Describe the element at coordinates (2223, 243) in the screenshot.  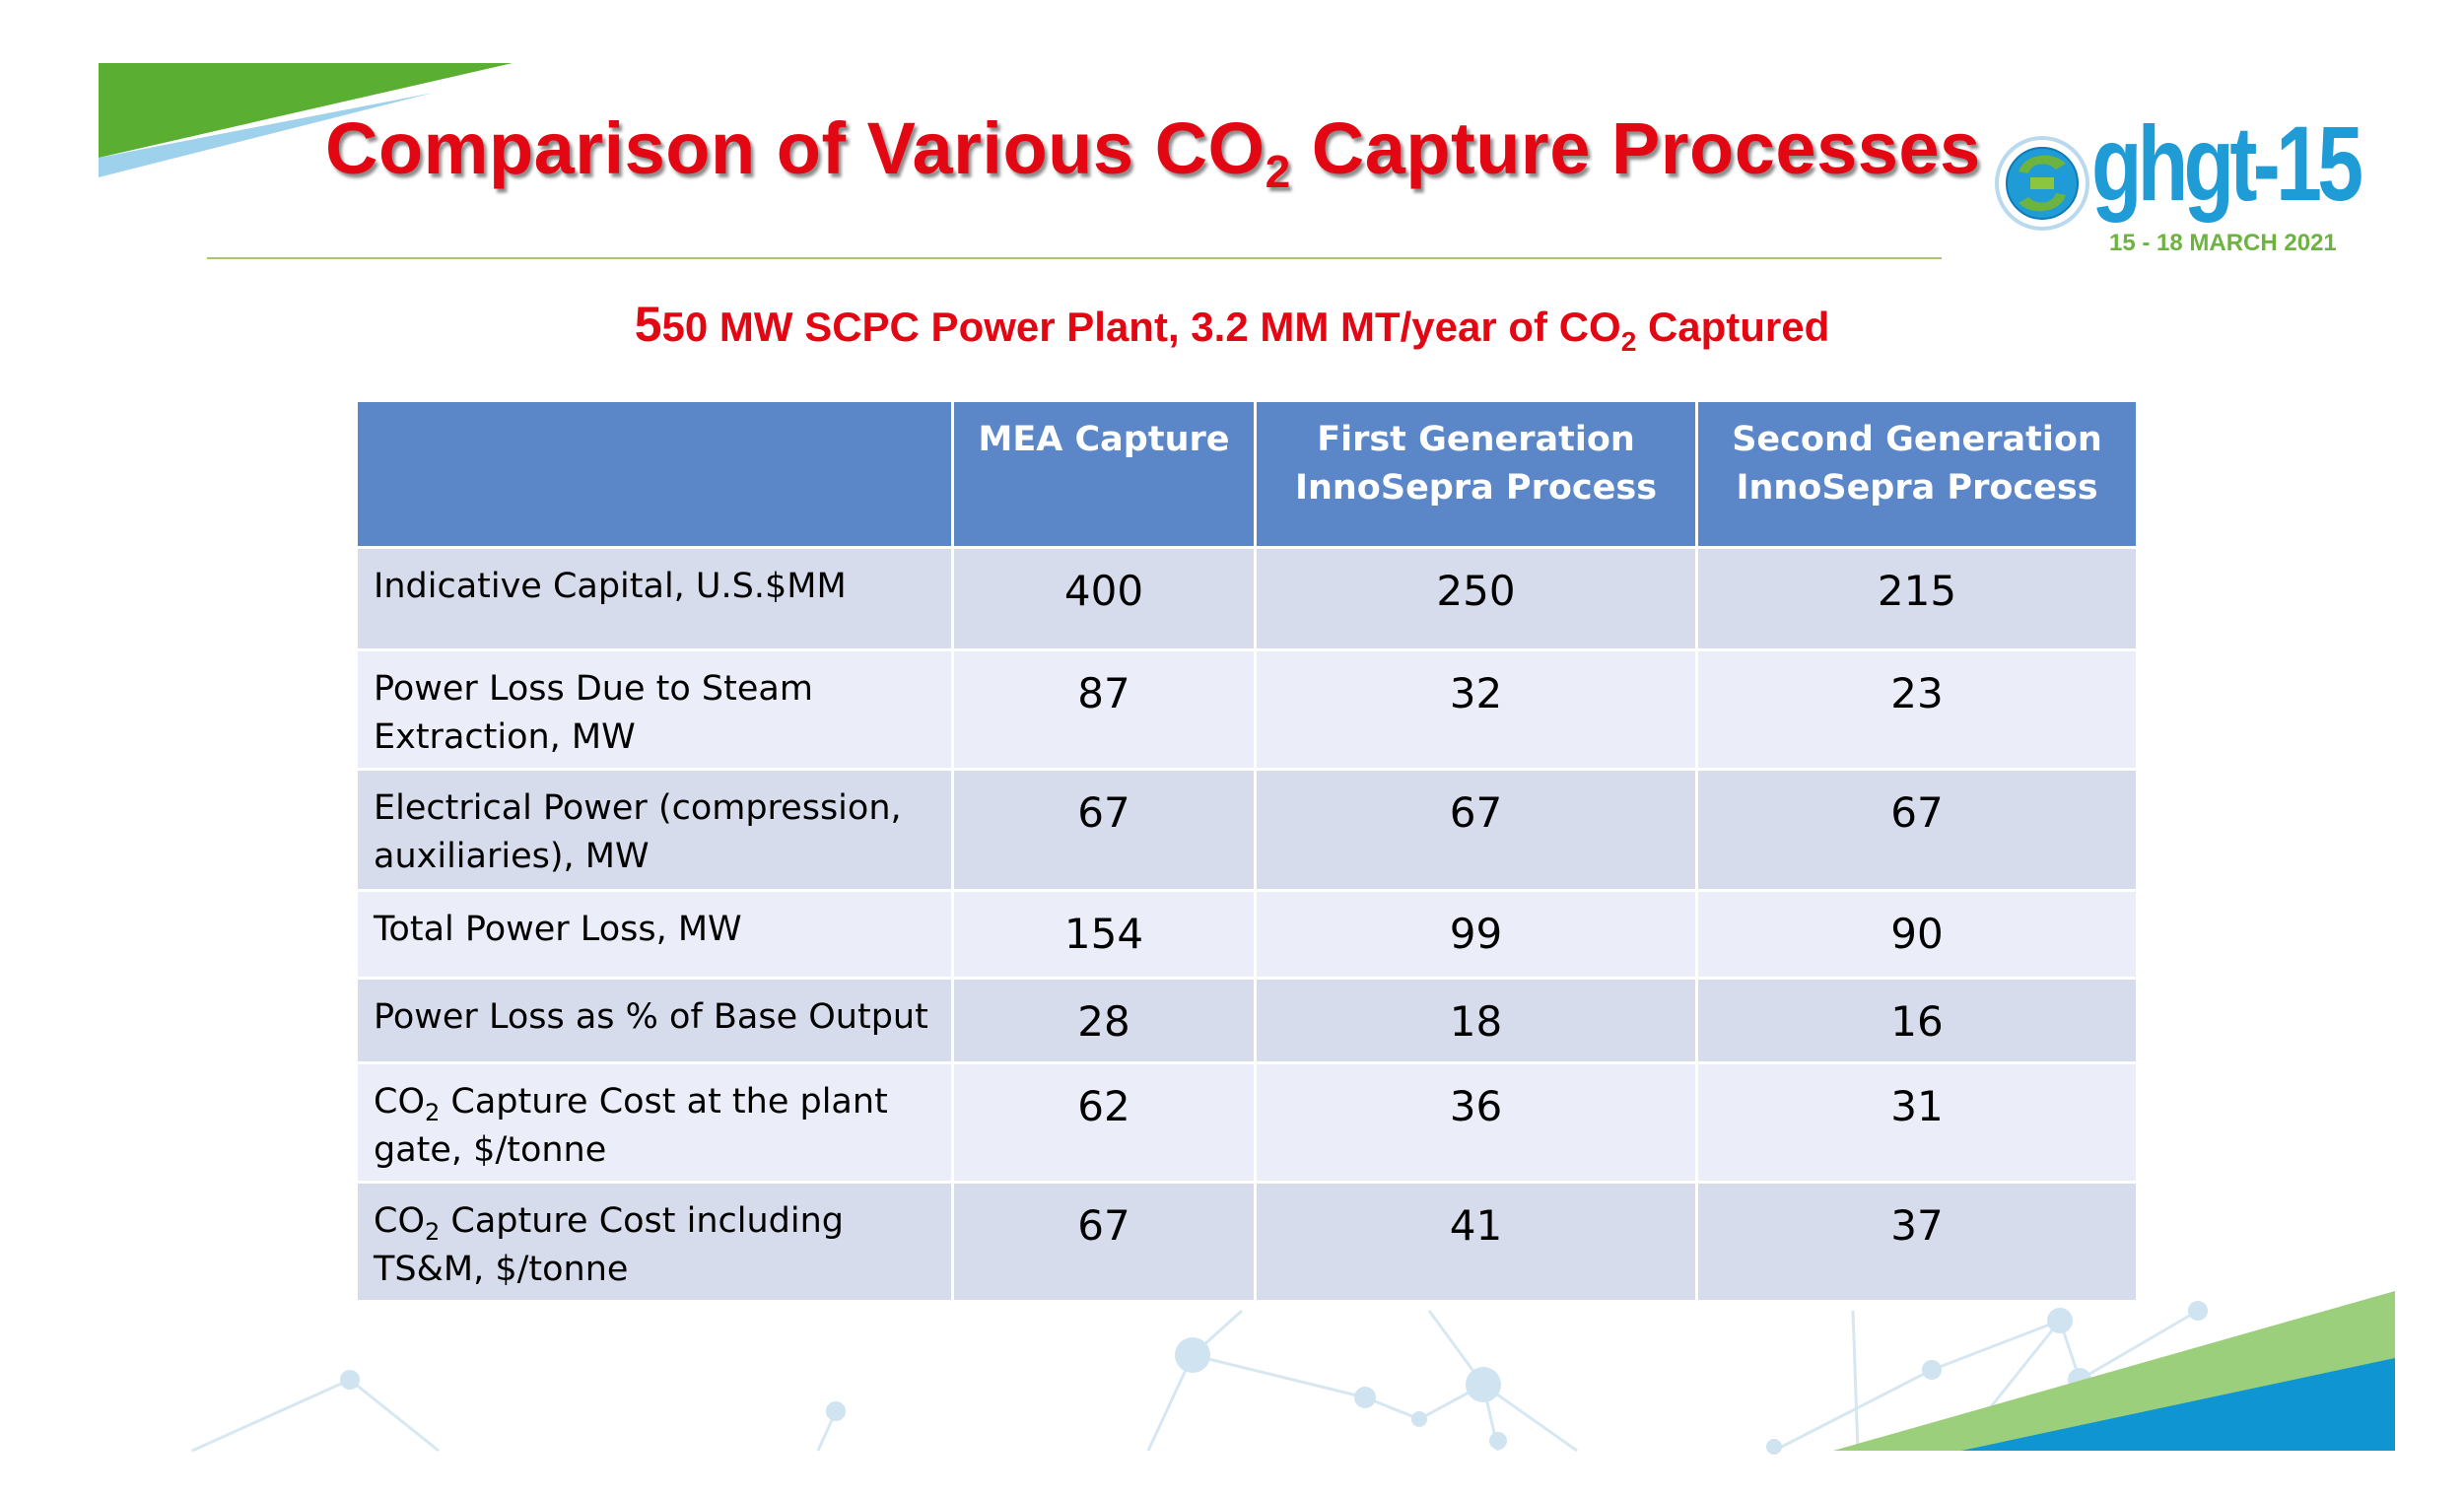
I see `logo-date: 15 - 18 MARCH 2021` at that location.